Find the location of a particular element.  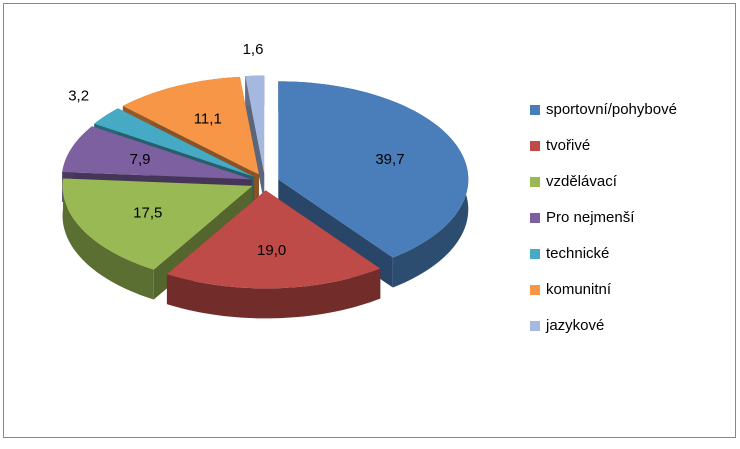

data-label: 39,7 is located at coordinates (389, 159).